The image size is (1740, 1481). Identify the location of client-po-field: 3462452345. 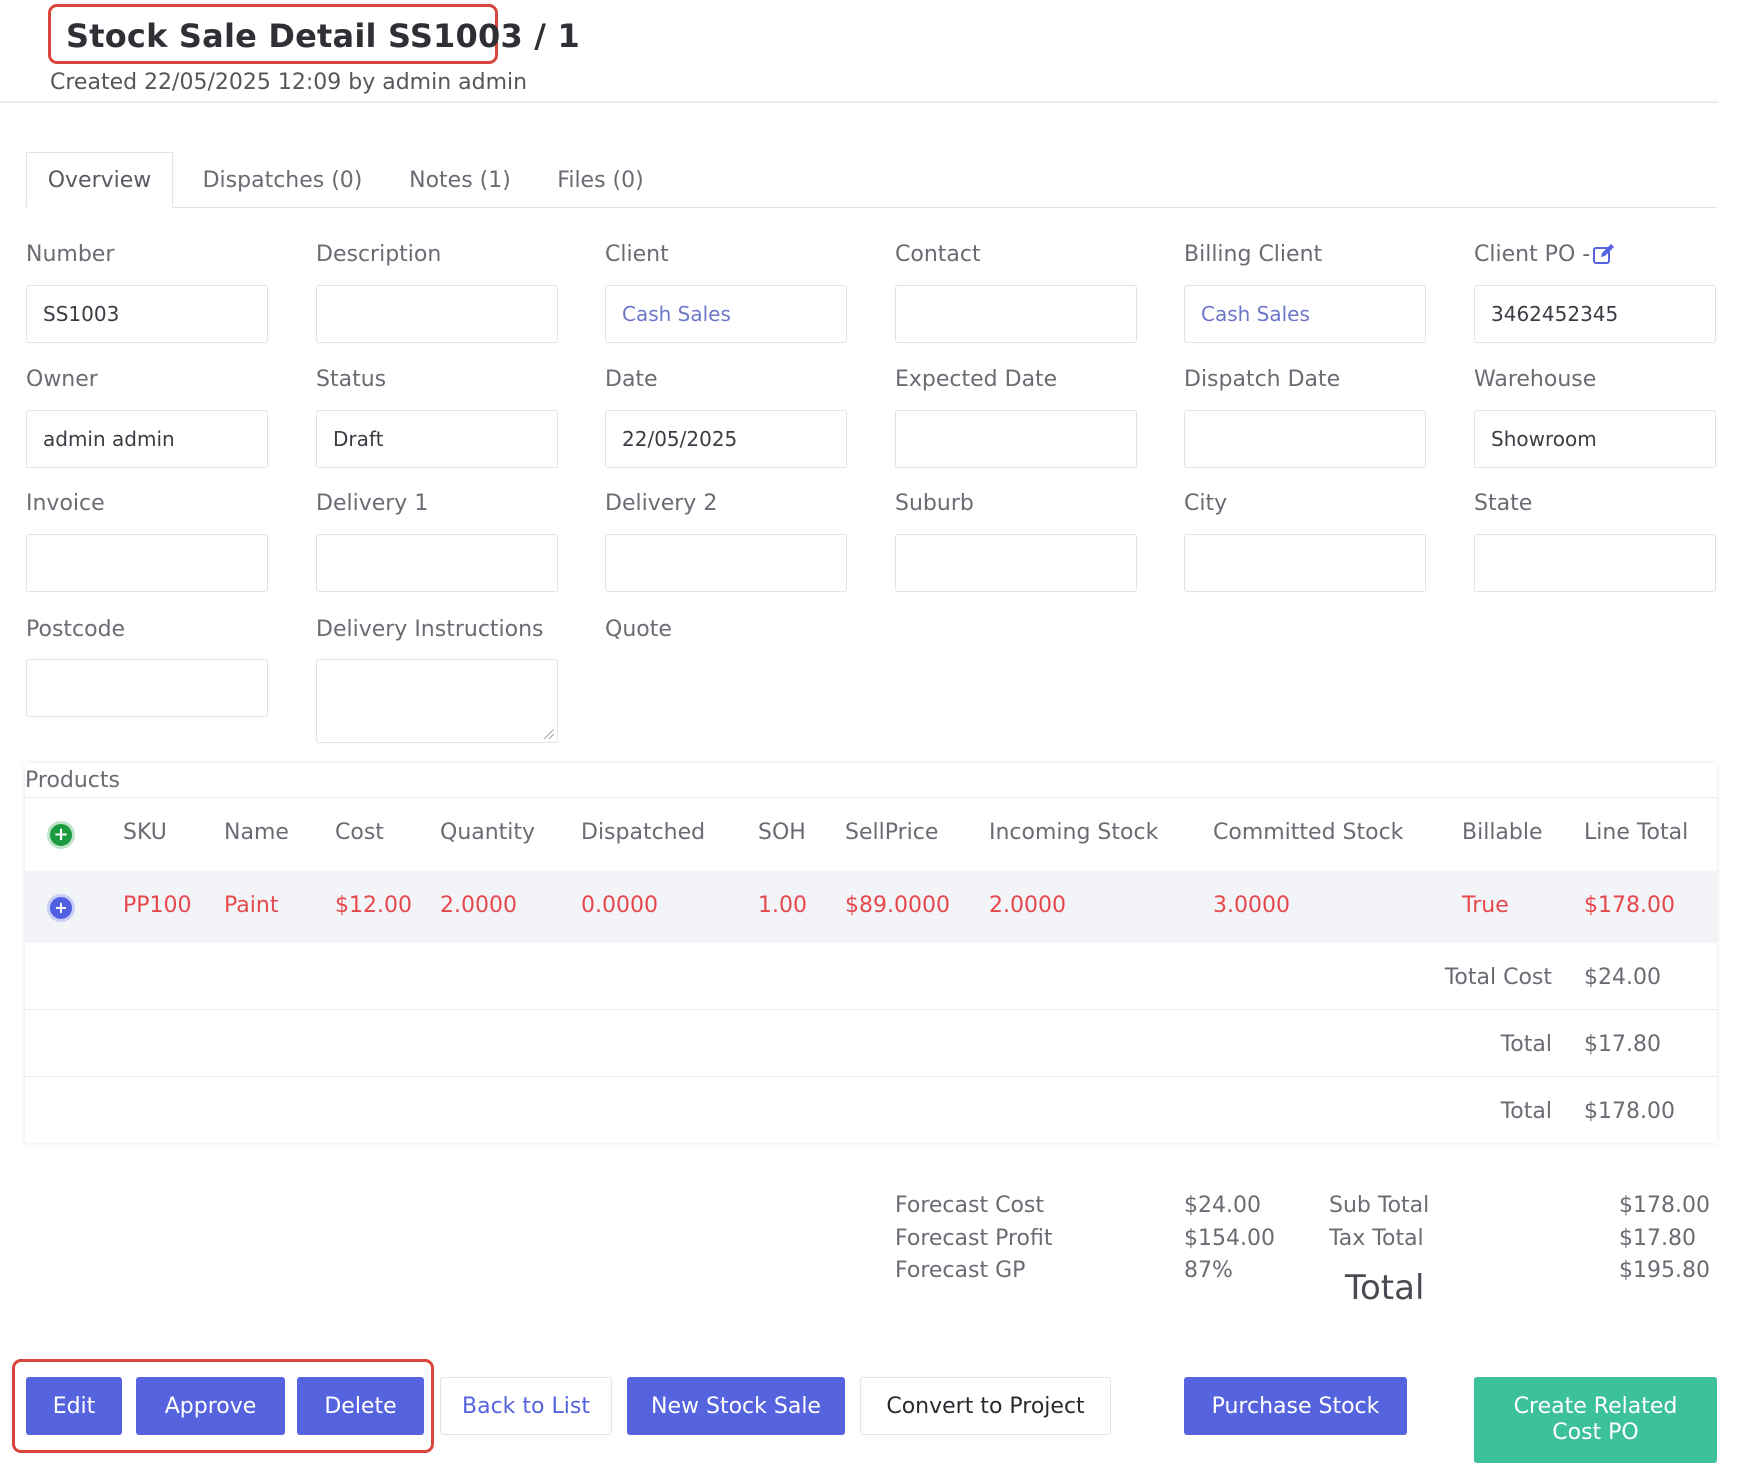
(1595, 314).